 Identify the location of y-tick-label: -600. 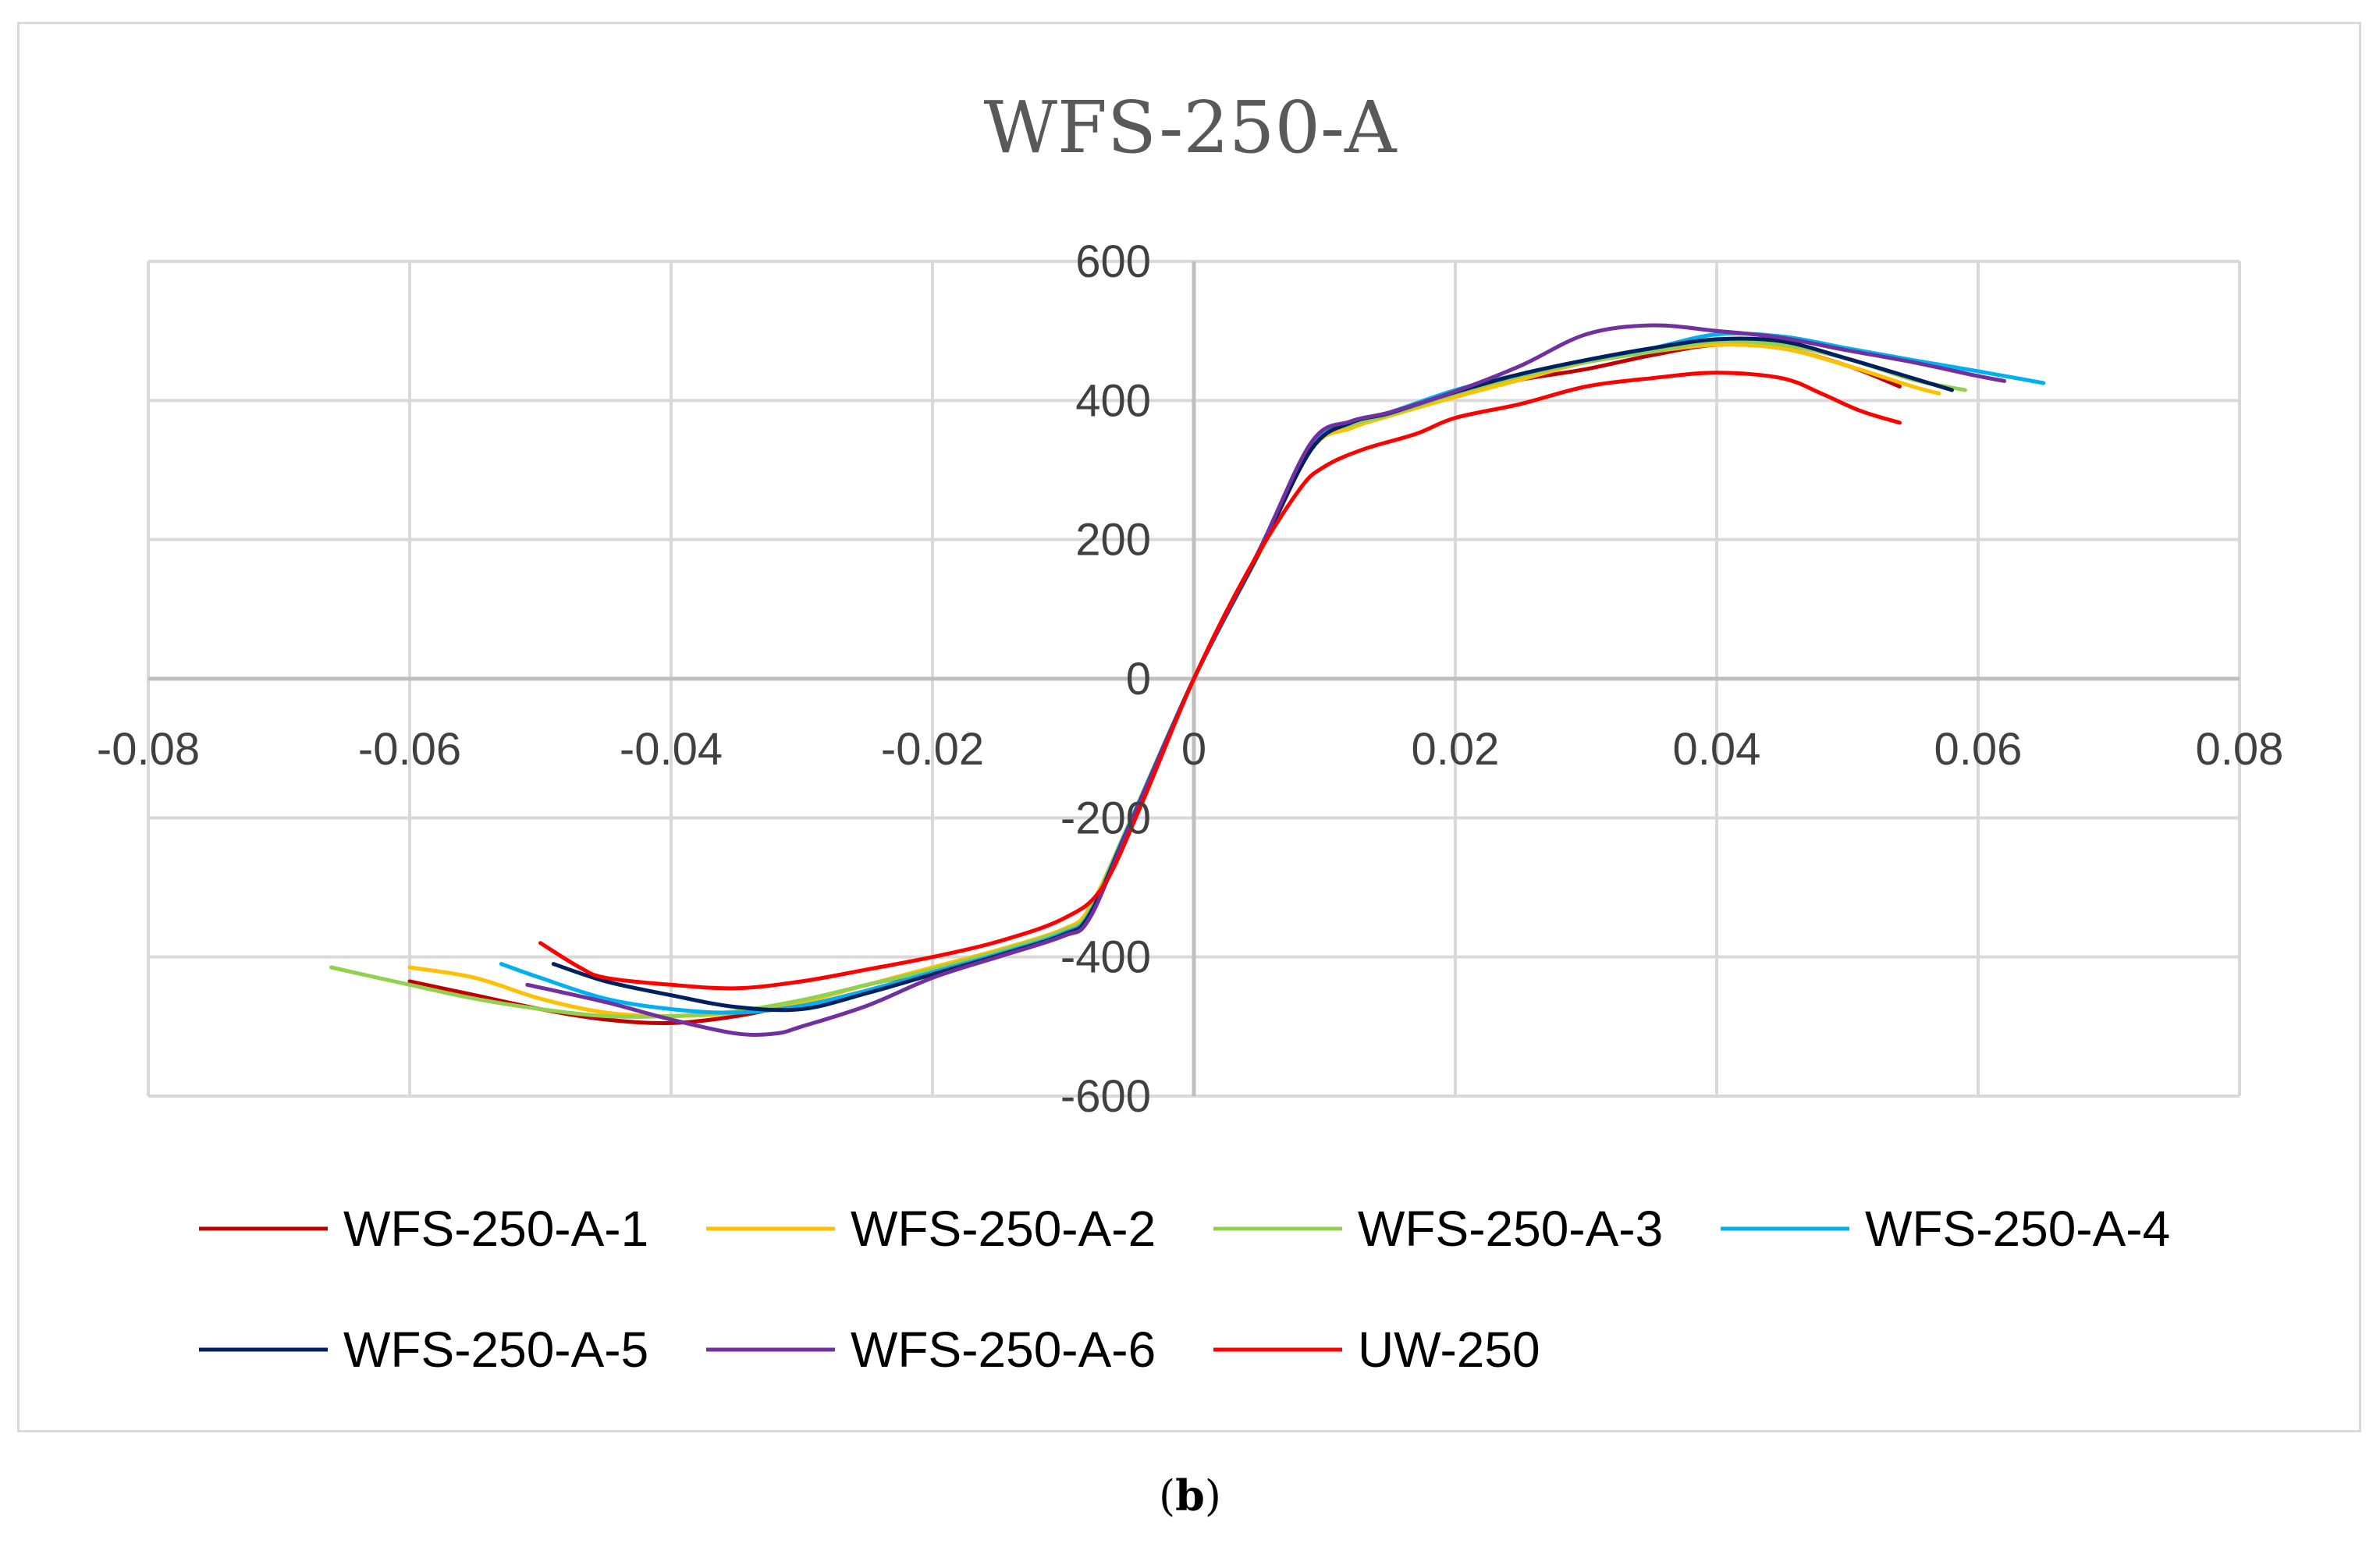
(1106, 1096).